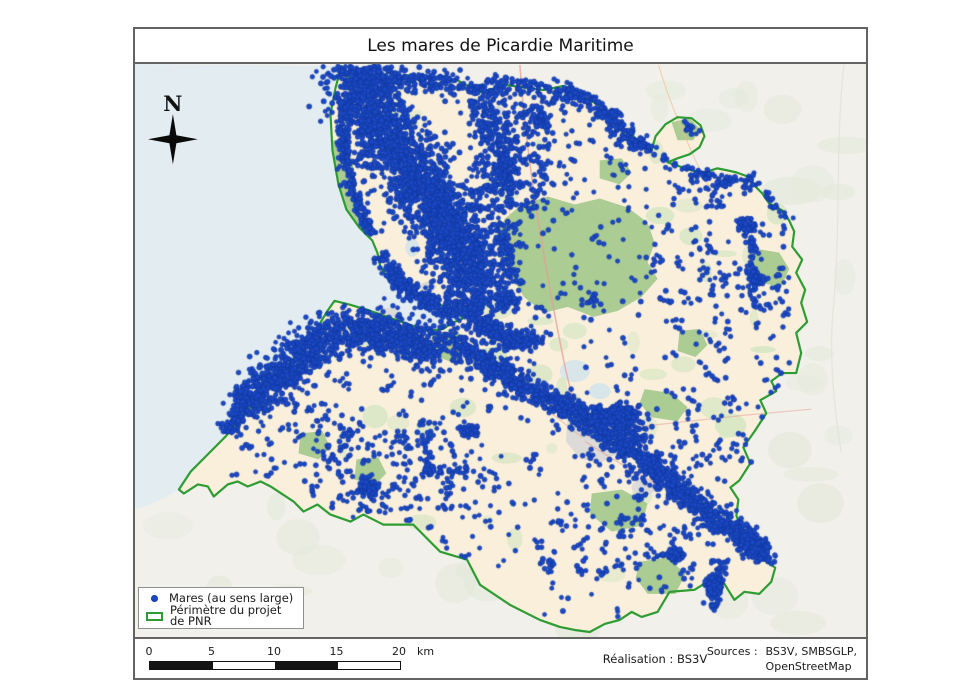 Image resolution: width=979 pixels, height=692 pixels. I want to click on legend-dot-marker, so click(154, 599).